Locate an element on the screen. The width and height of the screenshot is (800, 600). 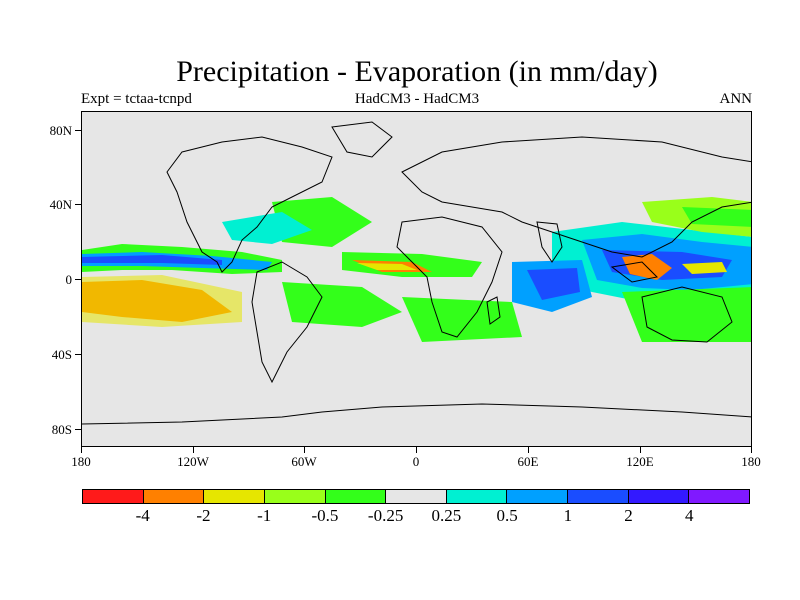
colorbar-label: -0.5 is located at coordinates (325, 515).